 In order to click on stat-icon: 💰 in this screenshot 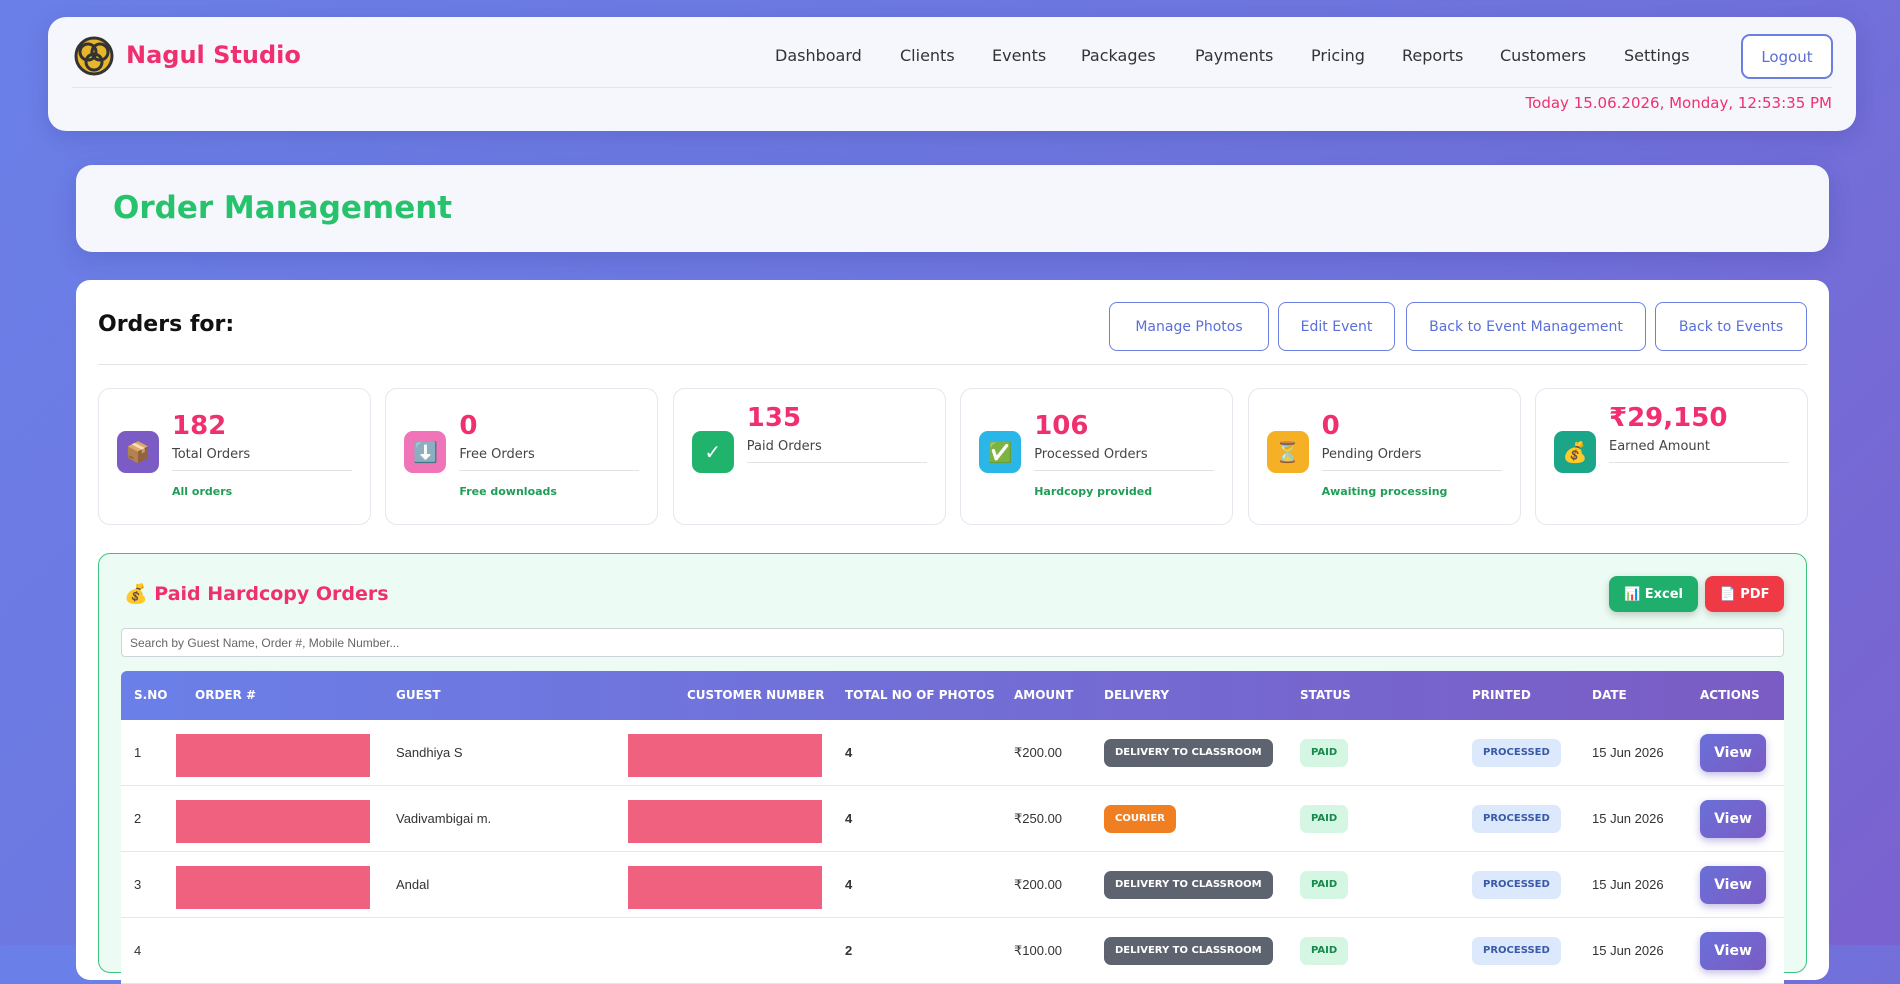, I will do `click(1575, 452)`.